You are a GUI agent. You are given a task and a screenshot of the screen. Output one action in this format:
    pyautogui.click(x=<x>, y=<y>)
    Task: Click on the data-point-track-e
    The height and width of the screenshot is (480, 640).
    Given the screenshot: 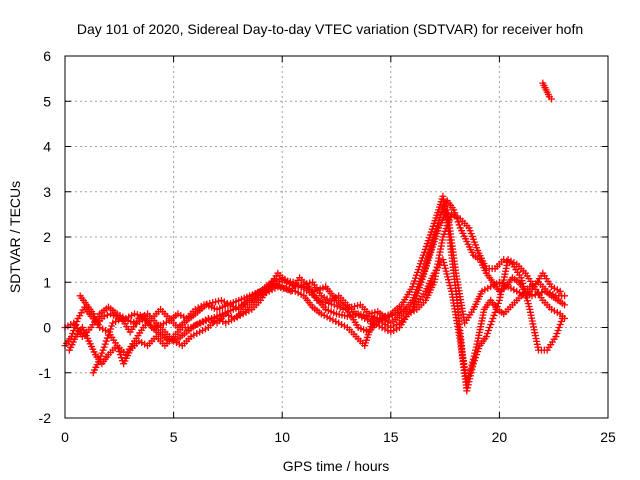 What is the action you would take?
    pyautogui.click(x=560, y=291)
    